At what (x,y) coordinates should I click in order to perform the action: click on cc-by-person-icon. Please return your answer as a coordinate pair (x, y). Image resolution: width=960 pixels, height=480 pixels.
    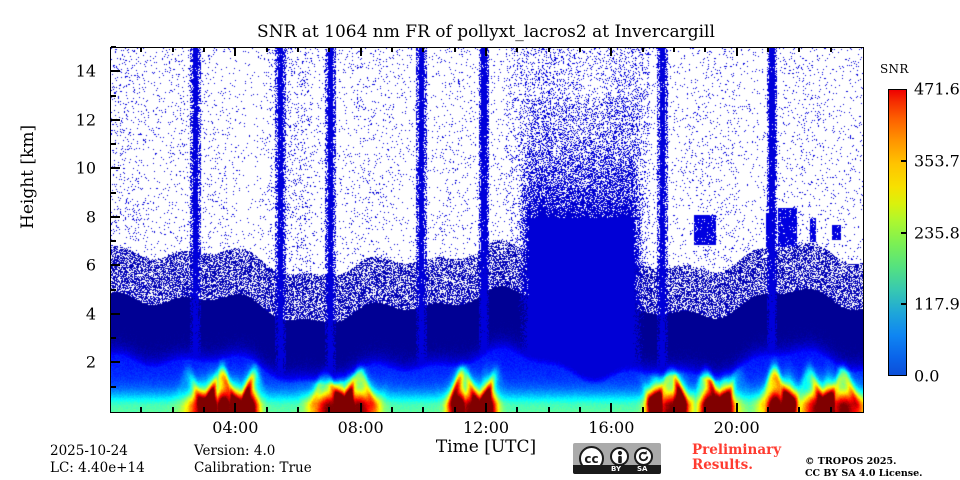
    Looking at the image, I should click on (619, 456).